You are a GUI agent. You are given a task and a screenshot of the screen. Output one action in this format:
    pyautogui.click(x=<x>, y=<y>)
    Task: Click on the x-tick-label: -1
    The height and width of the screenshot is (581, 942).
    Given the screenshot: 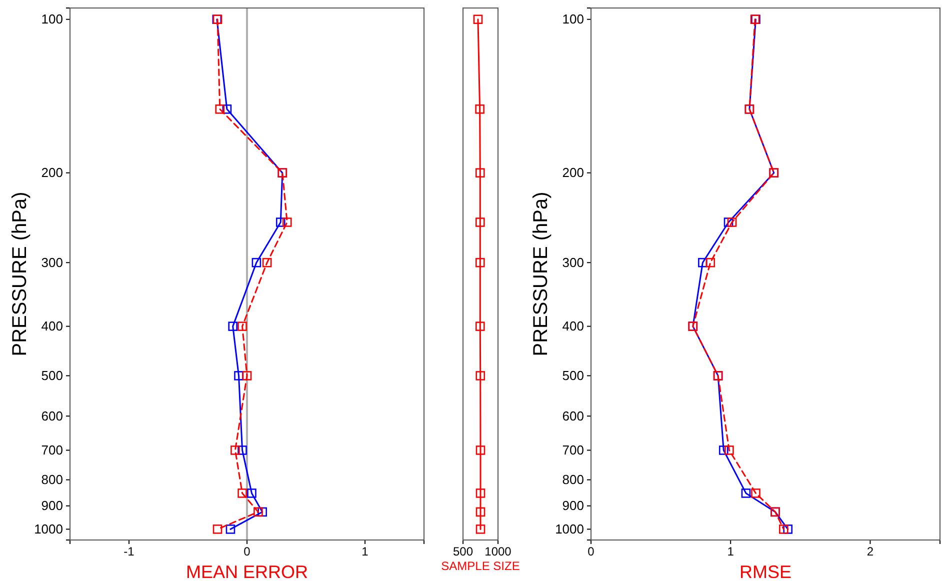 What is the action you would take?
    pyautogui.click(x=129, y=551)
    